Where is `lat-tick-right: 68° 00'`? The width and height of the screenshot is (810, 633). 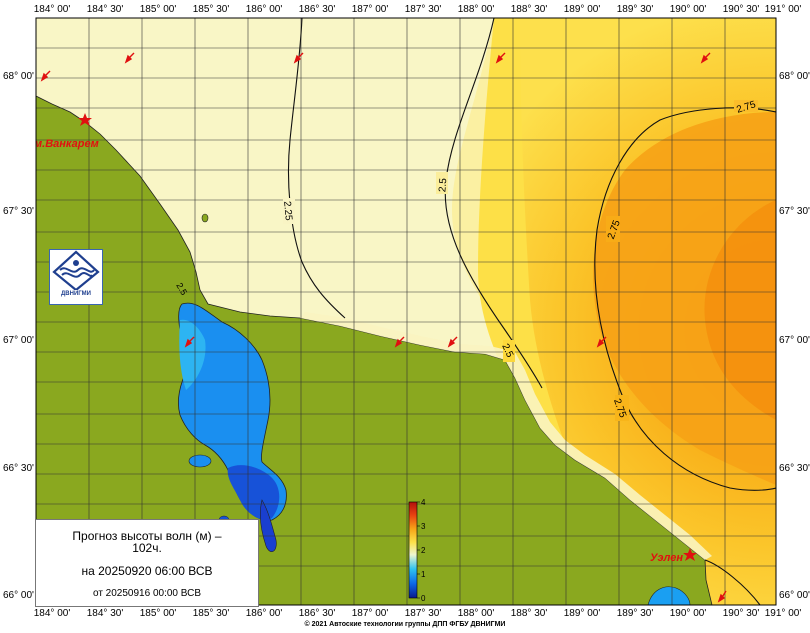
lat-tick-right: 68° 00' is located at coordinates (794, 76).